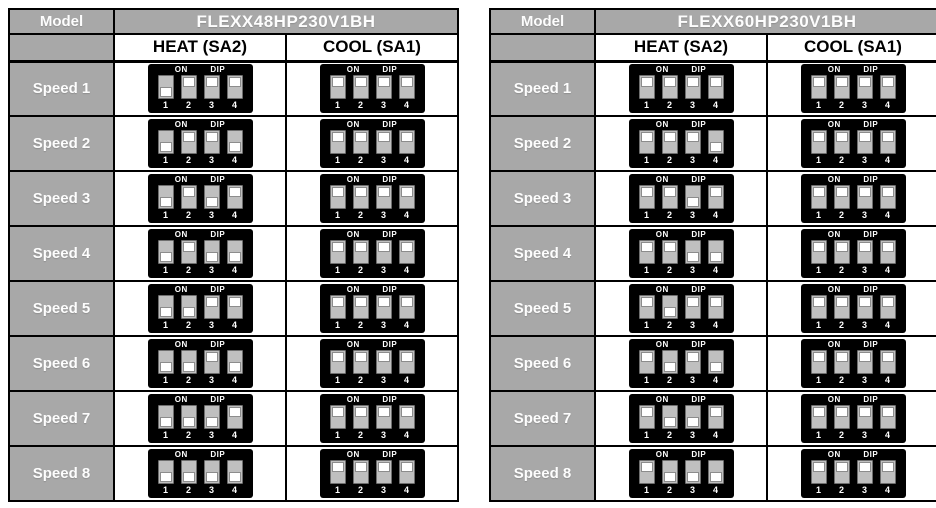 This screenshot has width=936, height=508. Describe the element at coordinates (712, 48) in the screenshot. I see `mode-header-row: HEAT (SA2) COOL (SA1)` at that location.